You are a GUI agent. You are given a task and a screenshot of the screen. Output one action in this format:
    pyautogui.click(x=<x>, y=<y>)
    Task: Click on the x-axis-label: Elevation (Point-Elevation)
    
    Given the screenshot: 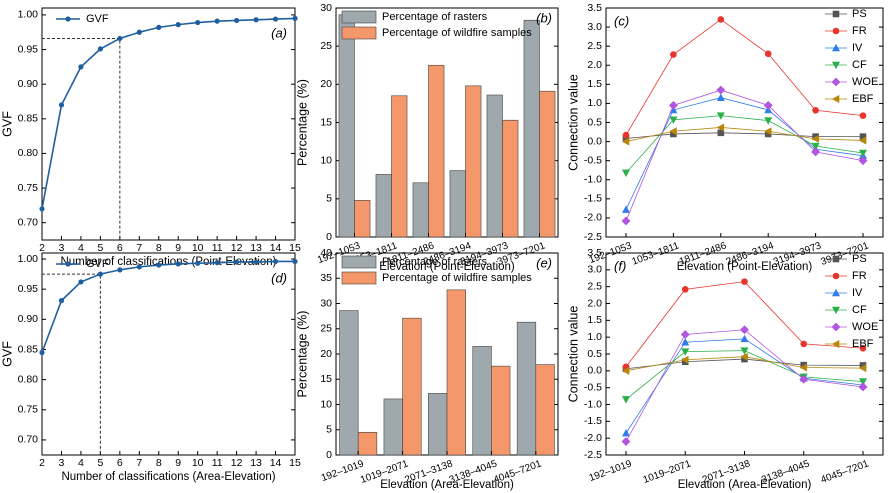 What is the action you would take?
    pyautogui.click(x=447, y=267)
    